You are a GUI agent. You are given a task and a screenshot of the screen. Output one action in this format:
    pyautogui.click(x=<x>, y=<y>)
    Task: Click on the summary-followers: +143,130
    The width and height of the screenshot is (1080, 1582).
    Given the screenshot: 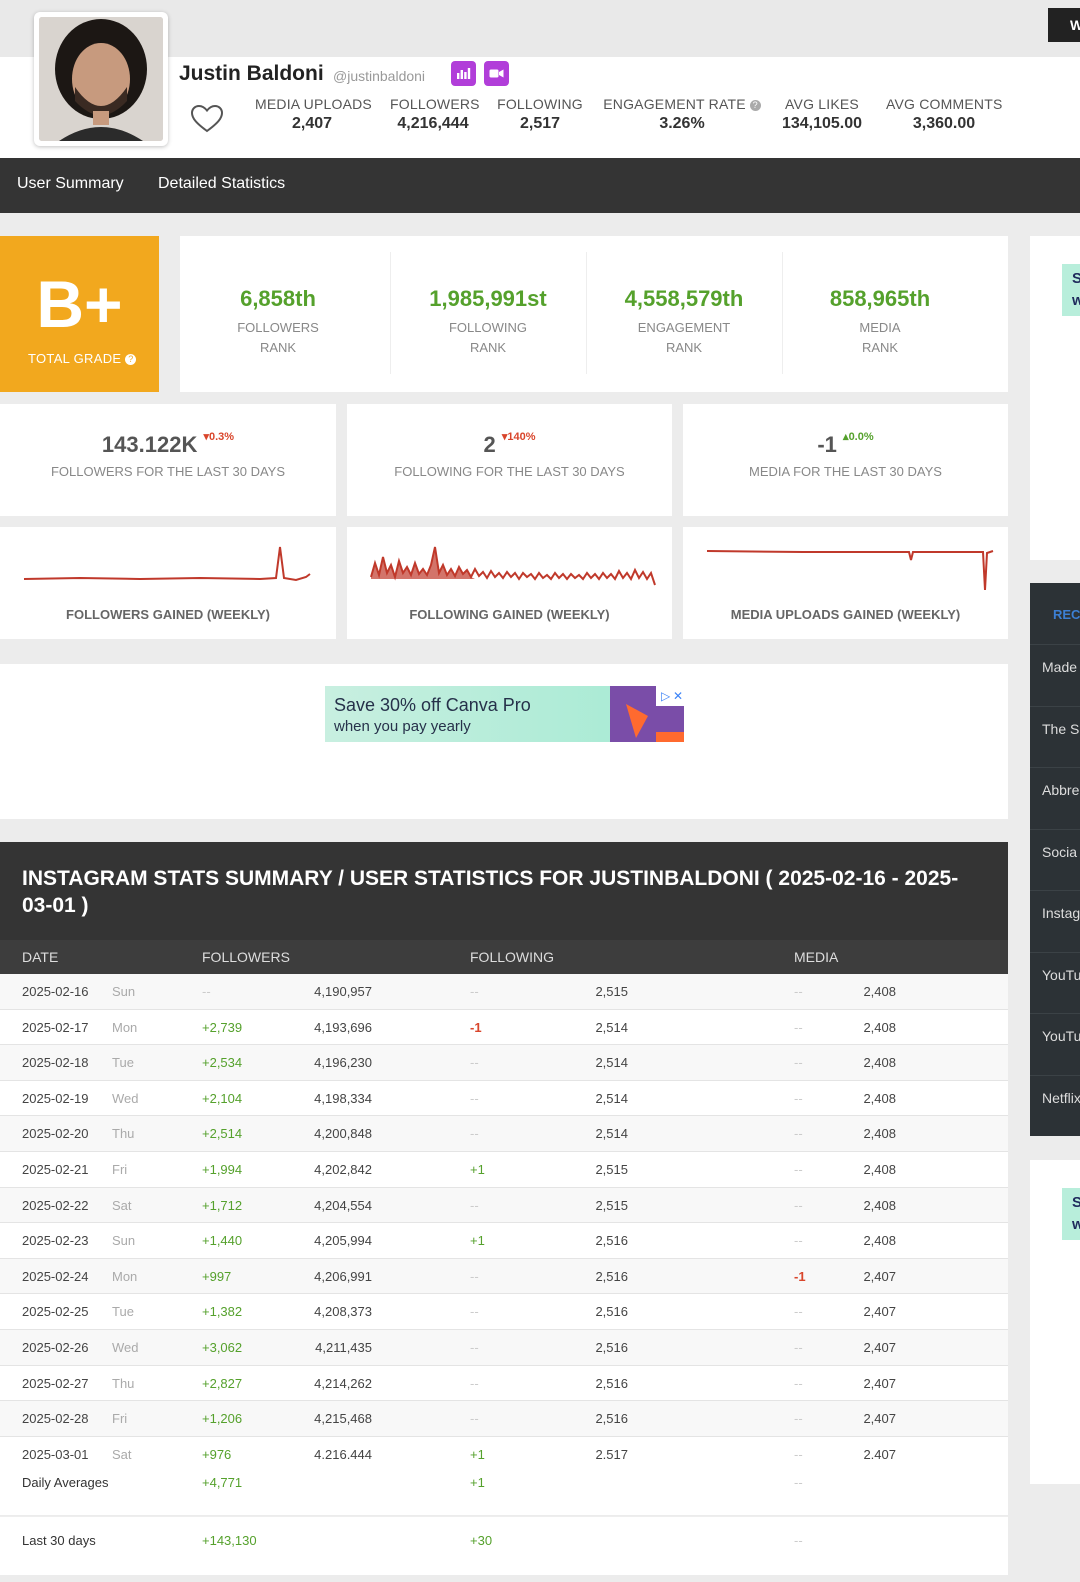 What is the action you would take?
    pyautogui.click(x=229, y=1540)
    